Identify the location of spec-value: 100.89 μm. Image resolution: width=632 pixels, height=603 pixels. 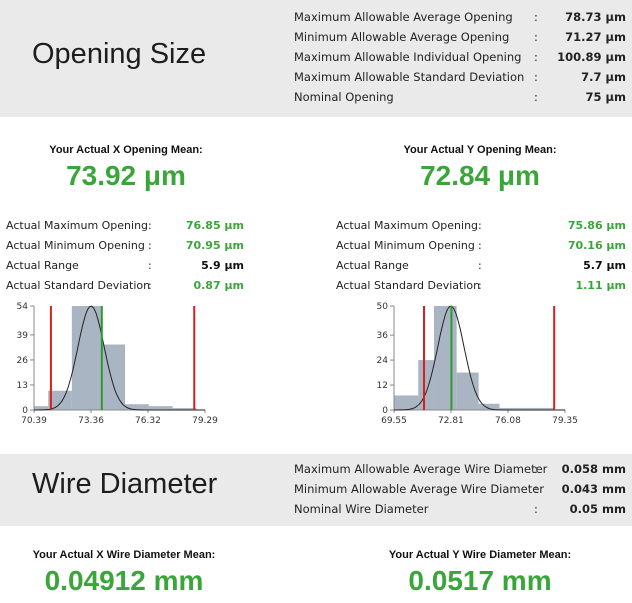
(591, 57).